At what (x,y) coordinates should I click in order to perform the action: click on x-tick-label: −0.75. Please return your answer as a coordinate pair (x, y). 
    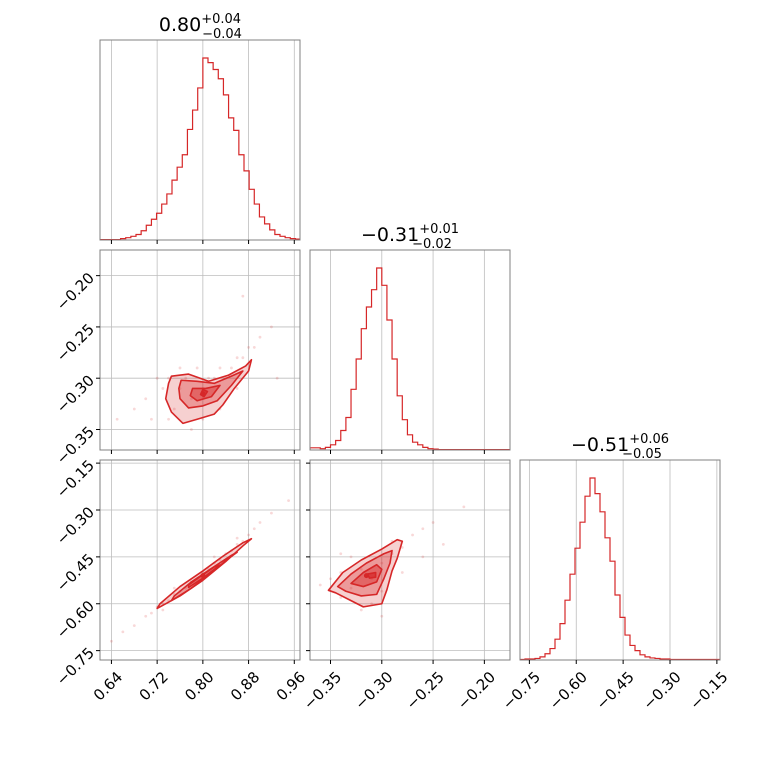
    Looking at the image, I should click on (521, 690).